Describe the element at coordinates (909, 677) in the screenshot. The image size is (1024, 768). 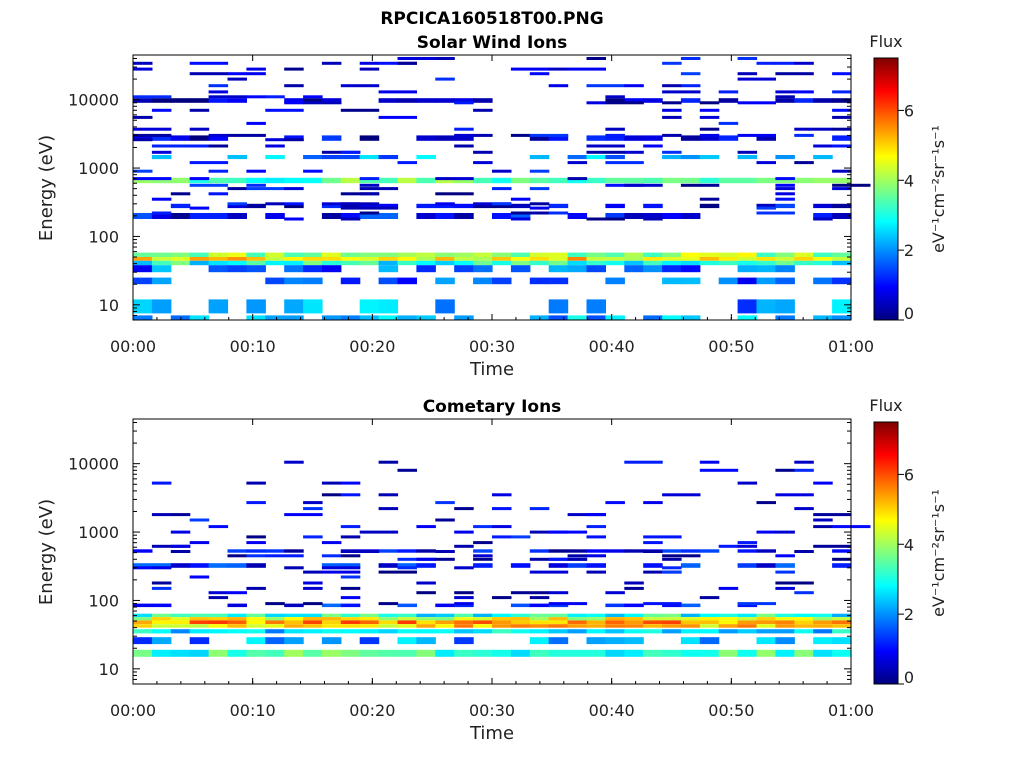
I see `colorbar-tick-label: 0` at that location.